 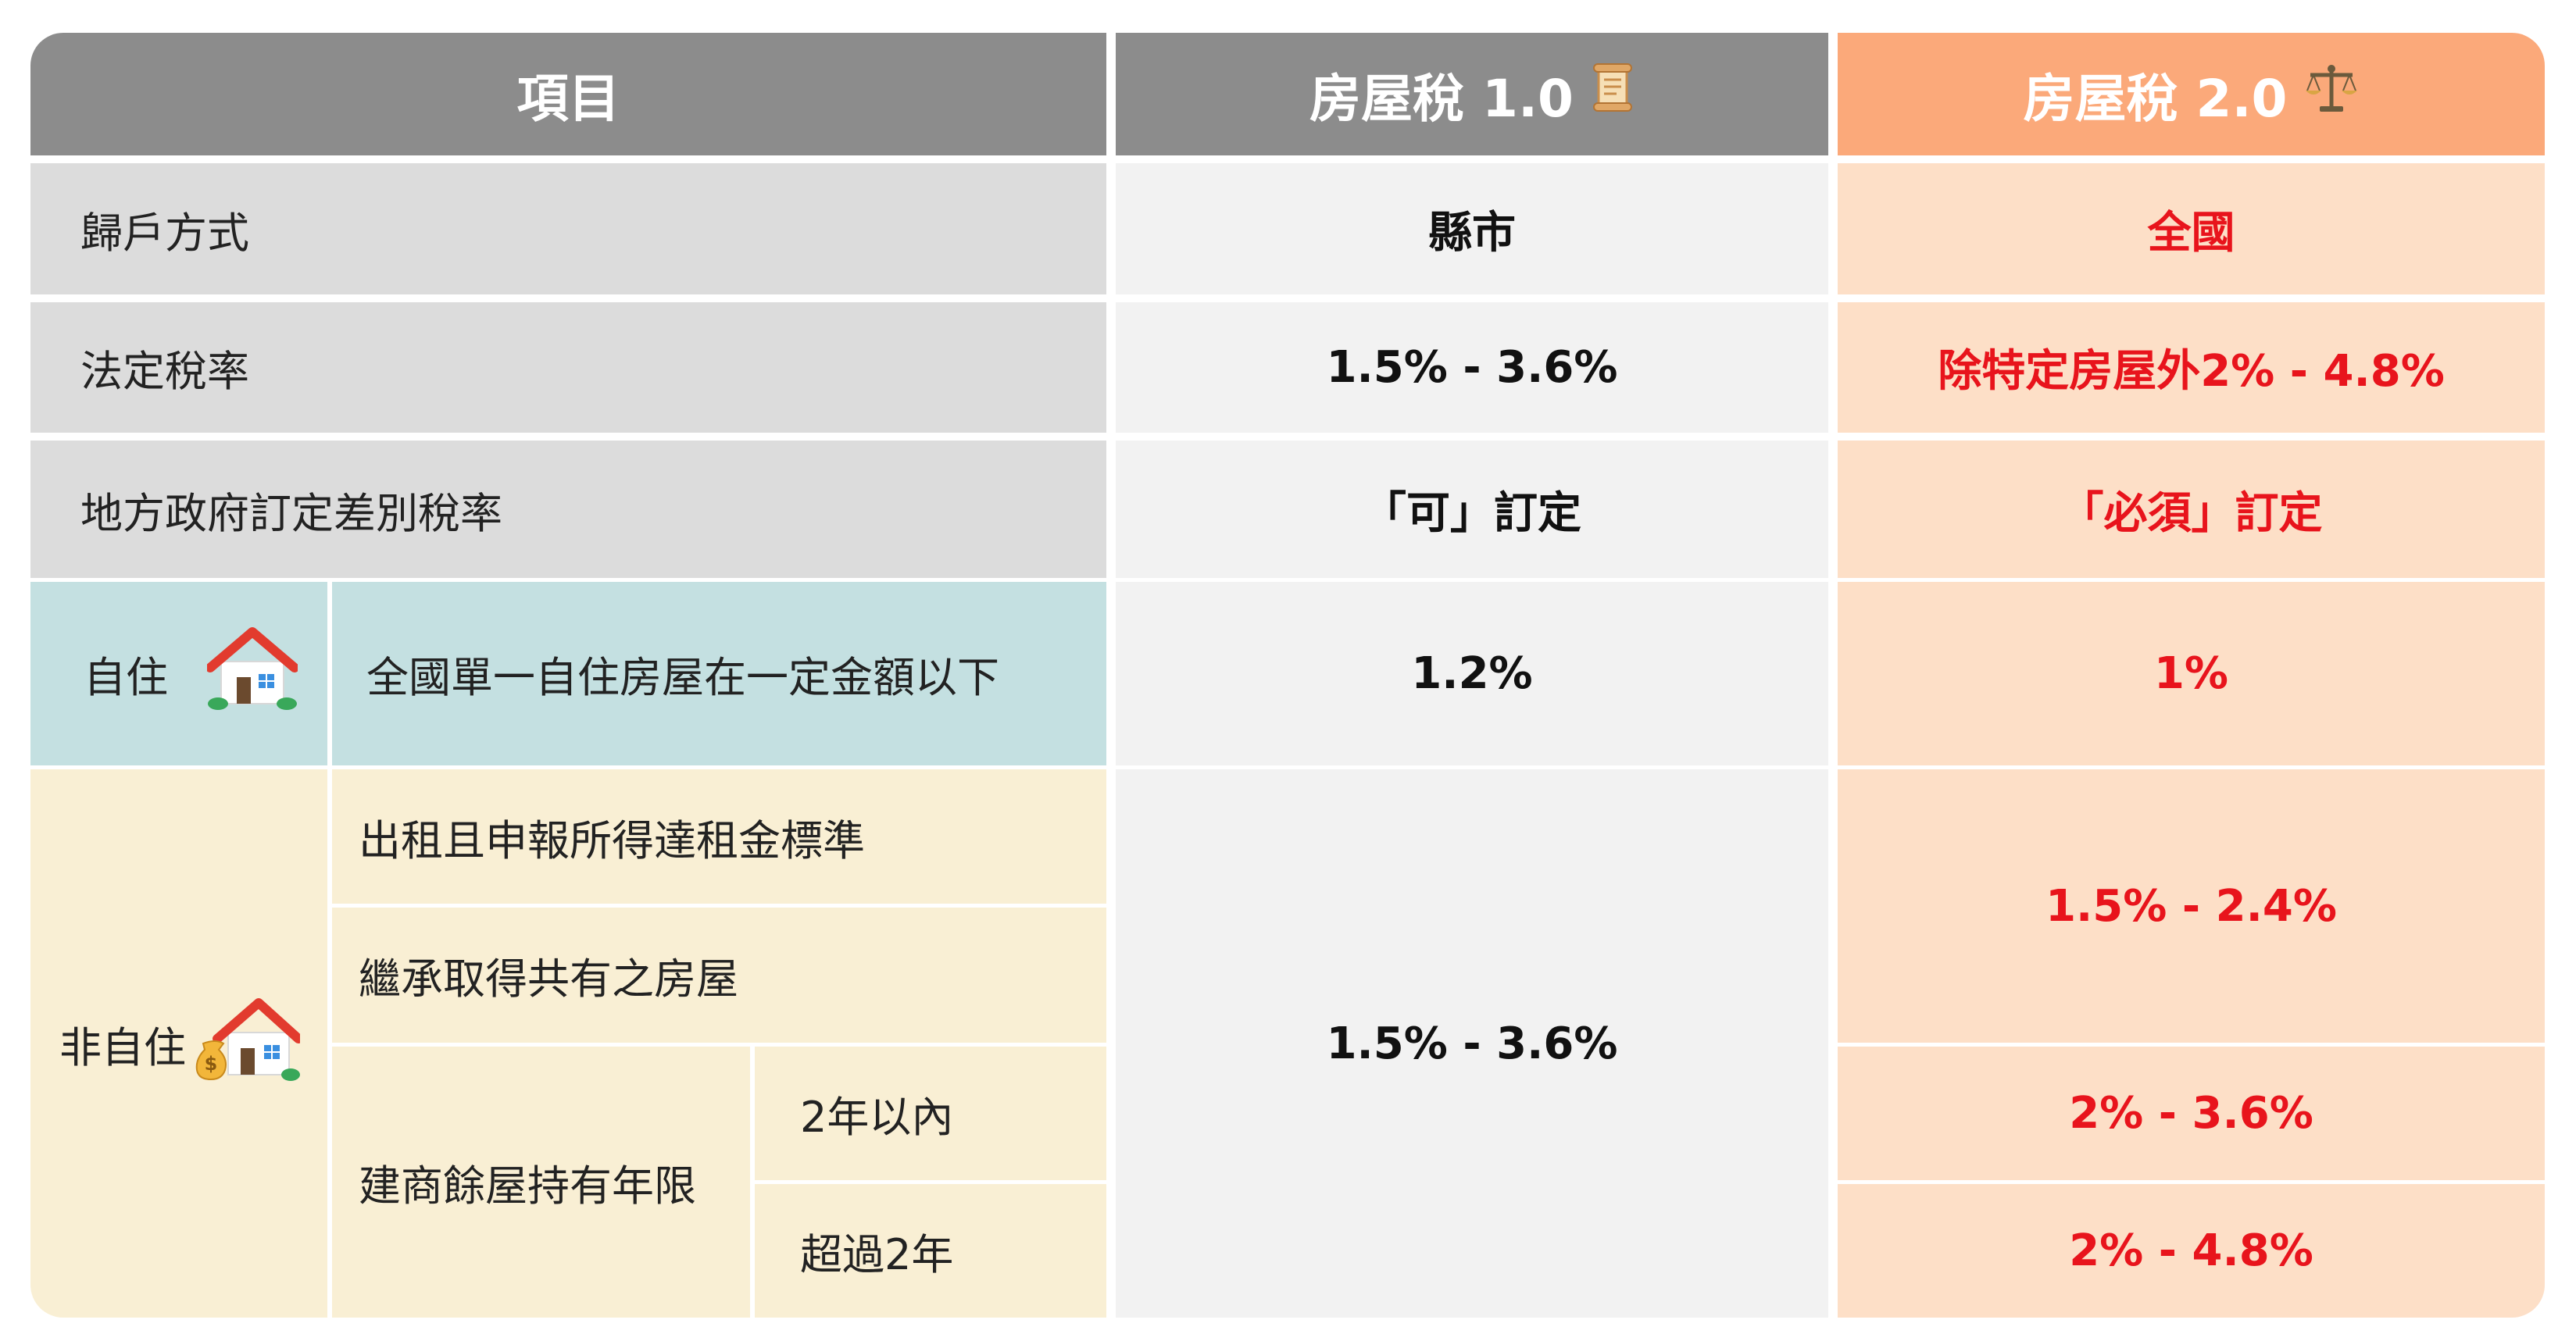 I want to click on row-over2-desc-cell: 超過2年, so click(x=931, y=1251).